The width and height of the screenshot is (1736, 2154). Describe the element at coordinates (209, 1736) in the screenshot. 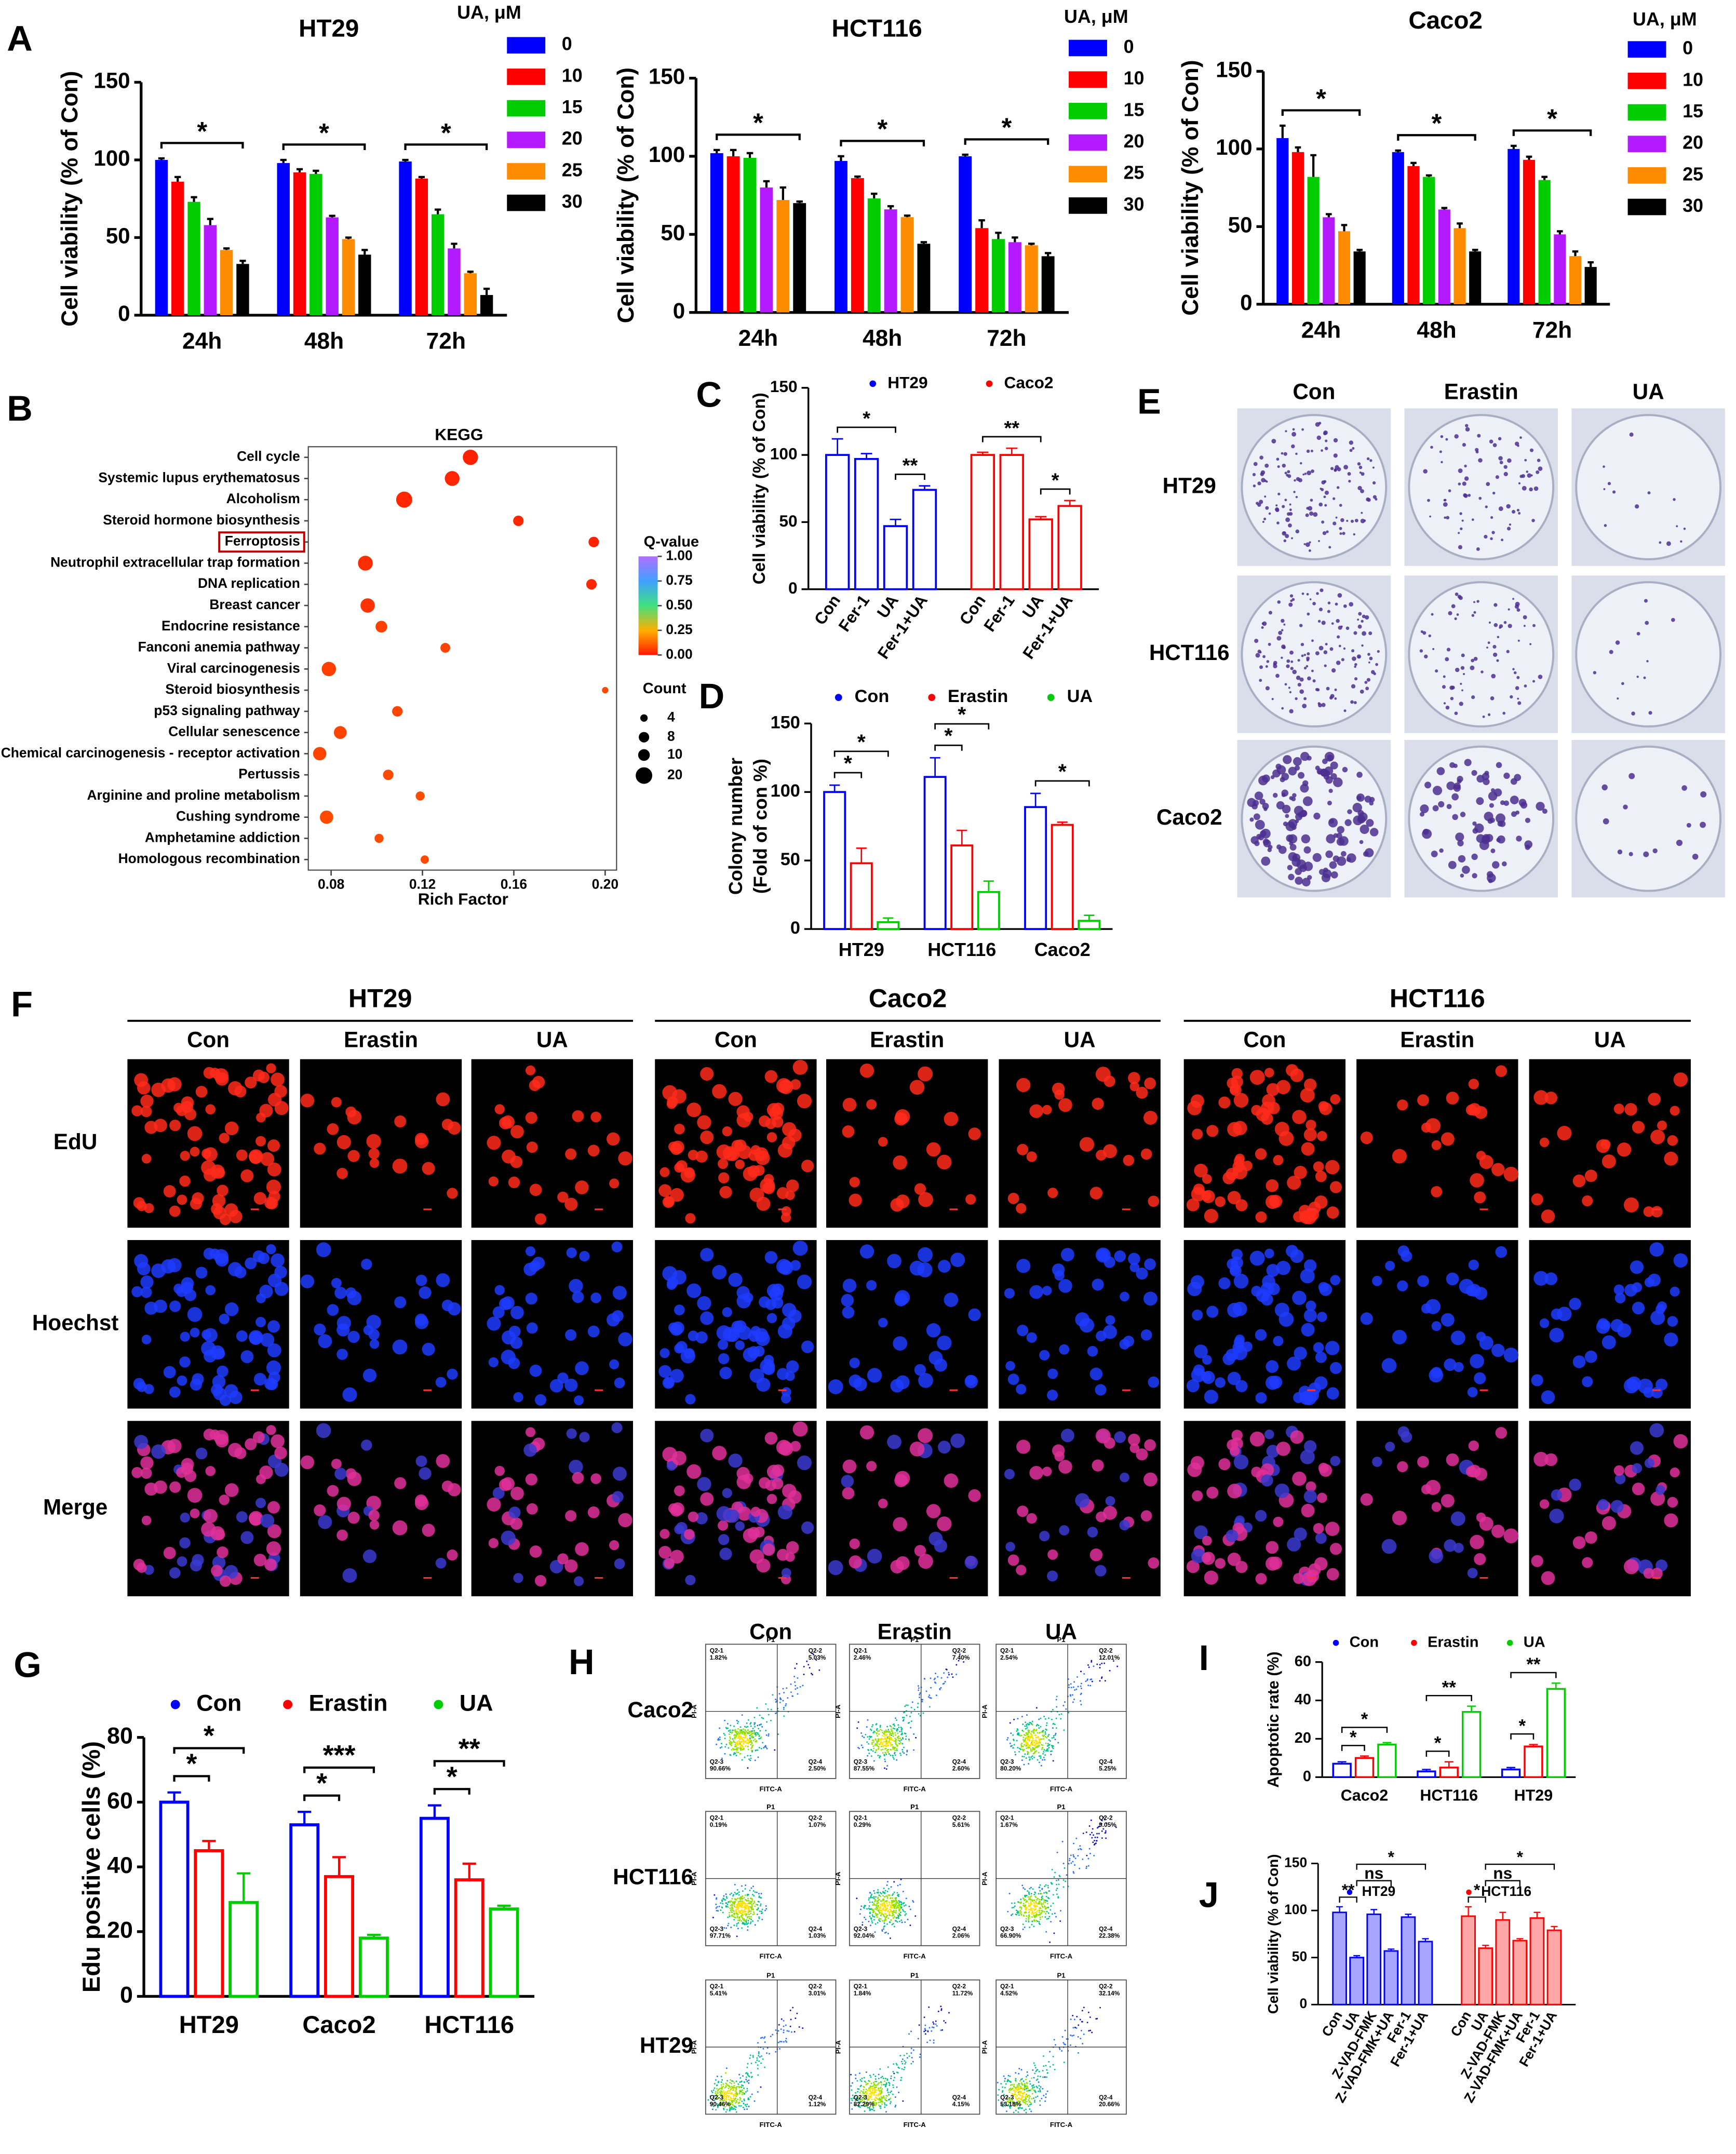

I see `significance-label: *` at that location.